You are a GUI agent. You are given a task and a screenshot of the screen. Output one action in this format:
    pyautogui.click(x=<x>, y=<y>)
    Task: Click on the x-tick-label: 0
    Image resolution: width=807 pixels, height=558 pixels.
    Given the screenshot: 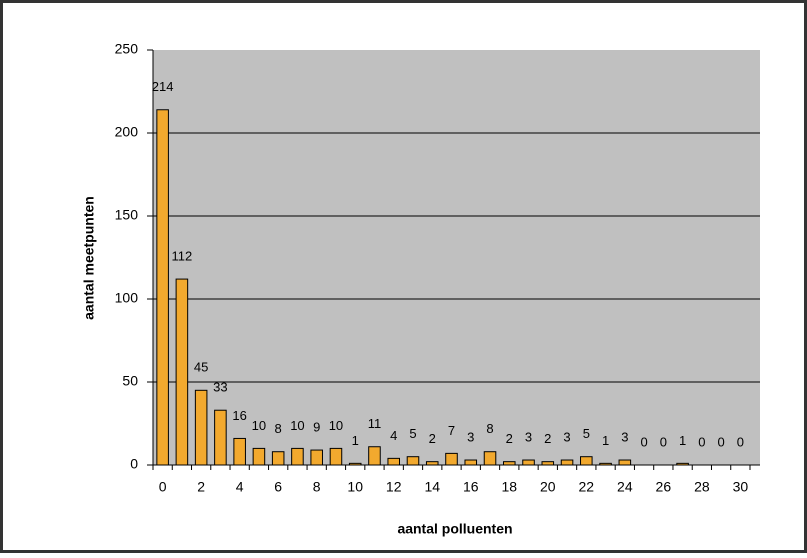 What is the action you would take?
    pyautogui.click(x=163, y=487)
    